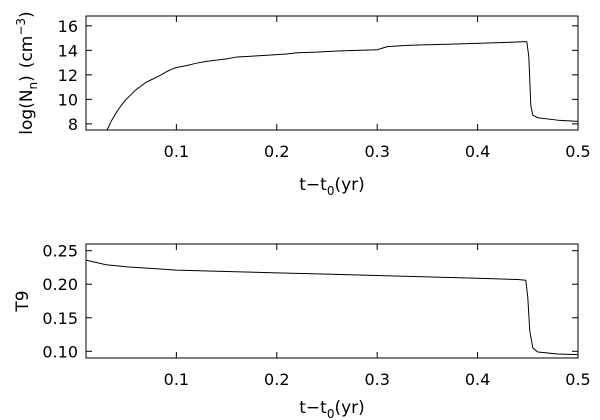 This screenshot has height=420, width=600. What do you see at coordinates (27, 72) in the screenshot?
I see `y-axis-title: log(Nn)(cm−3)` at bounding box center [27, 72].